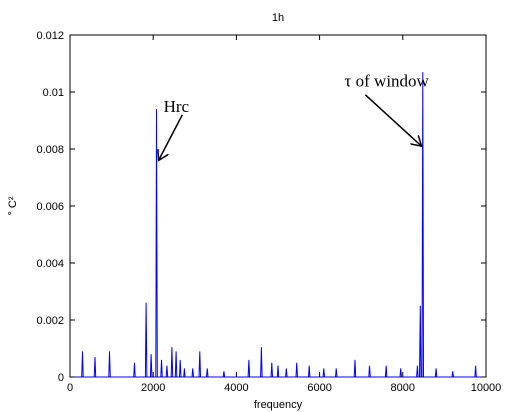 The height and width of the screenshot is (412, 514). I want to click on x-tick-label: 8000, so click(403, 388).